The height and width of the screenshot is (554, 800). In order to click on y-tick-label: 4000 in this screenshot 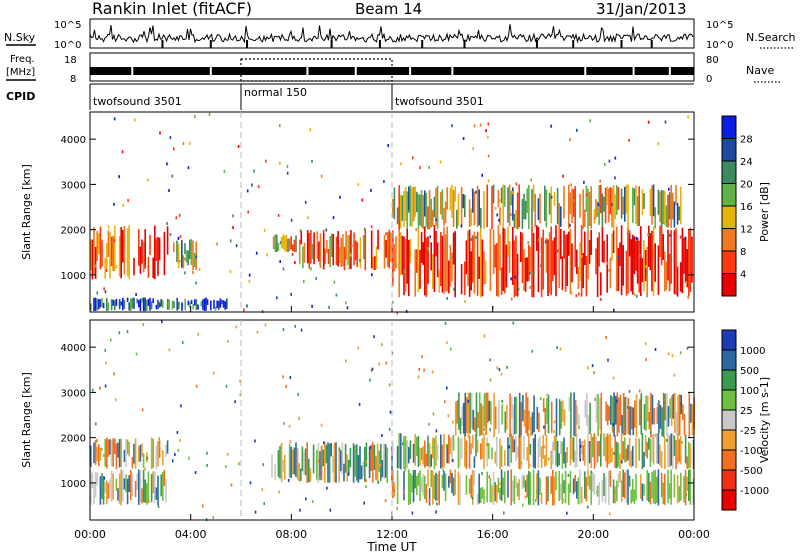, I will do `click(73, 348)`.